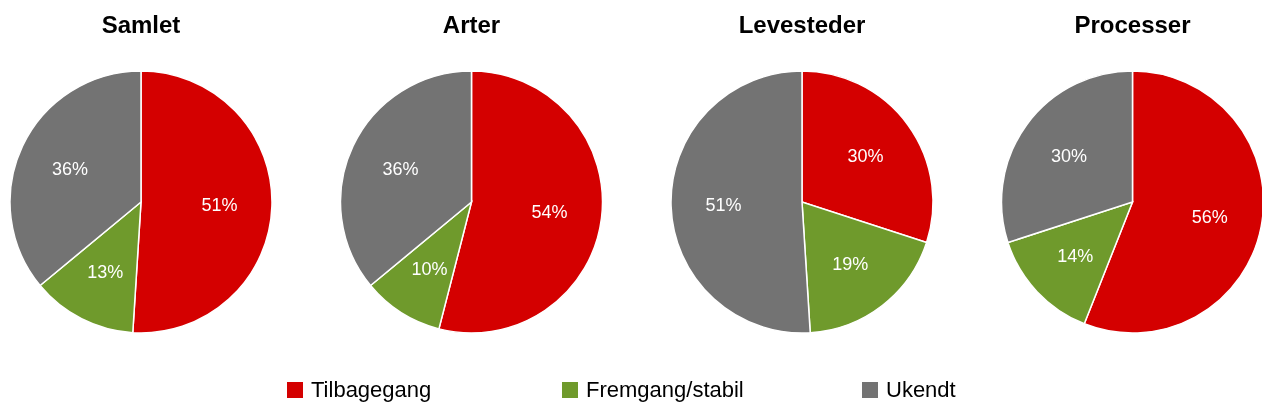  I want to click on data-label: 56%, so click(1209, 217).